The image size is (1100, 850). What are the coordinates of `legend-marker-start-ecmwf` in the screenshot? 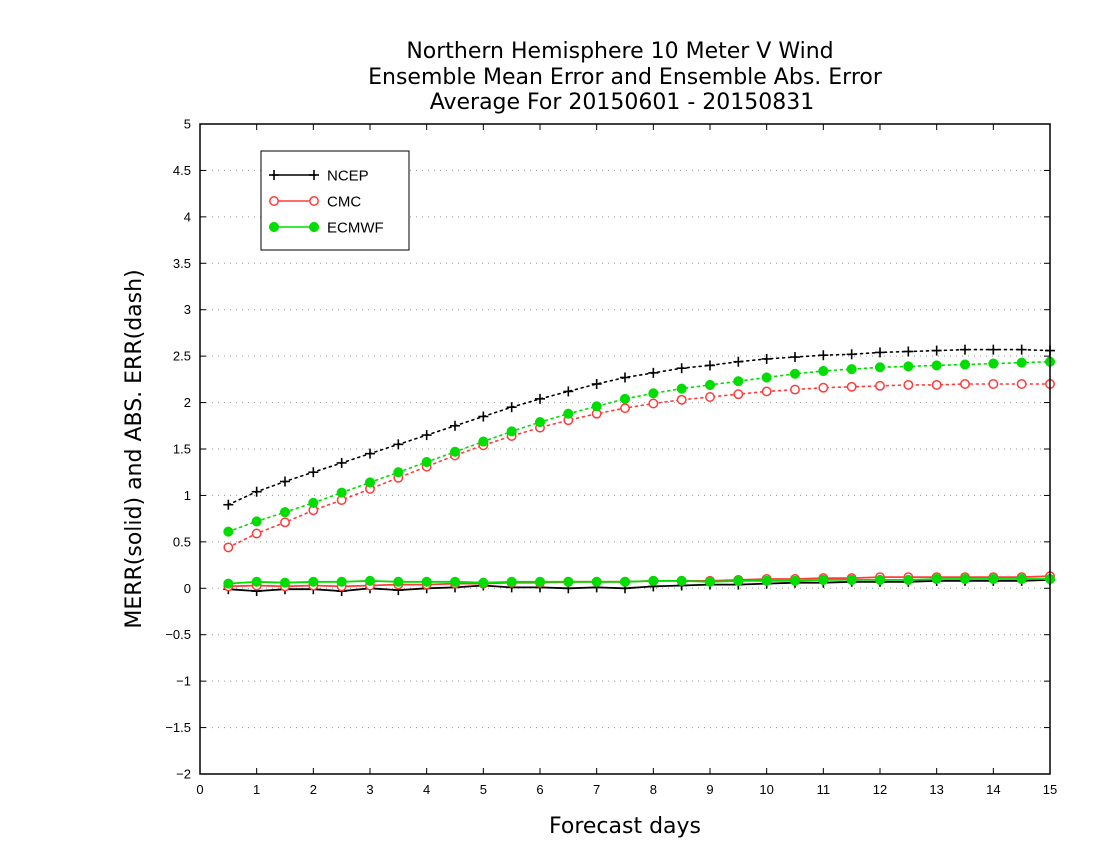 It's located at (274, 227).